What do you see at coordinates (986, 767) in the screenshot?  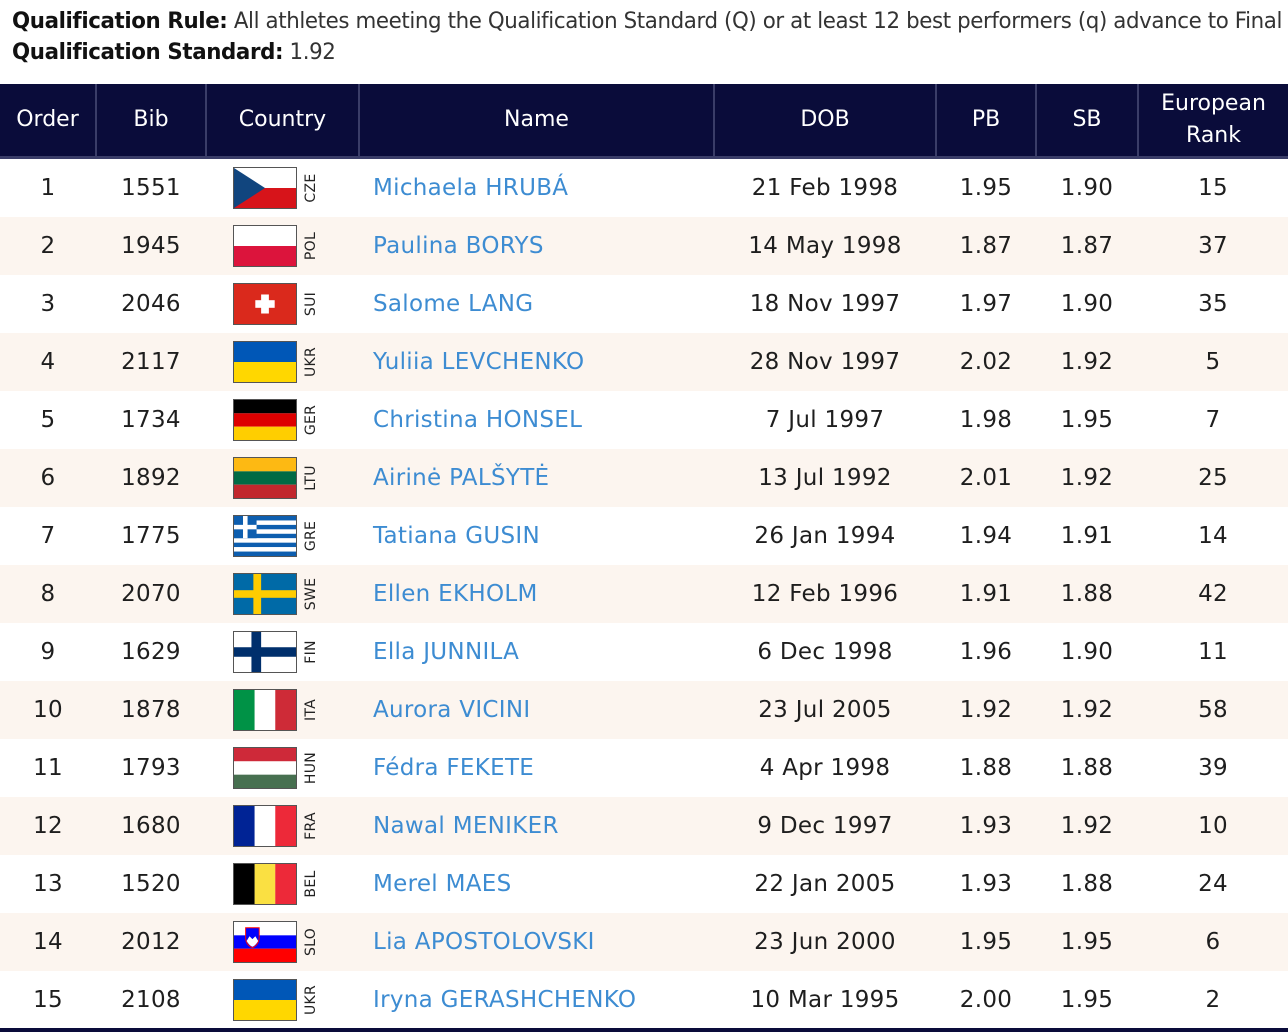 I see `cell-pb: 1.88` at bounding box center [986, 767].